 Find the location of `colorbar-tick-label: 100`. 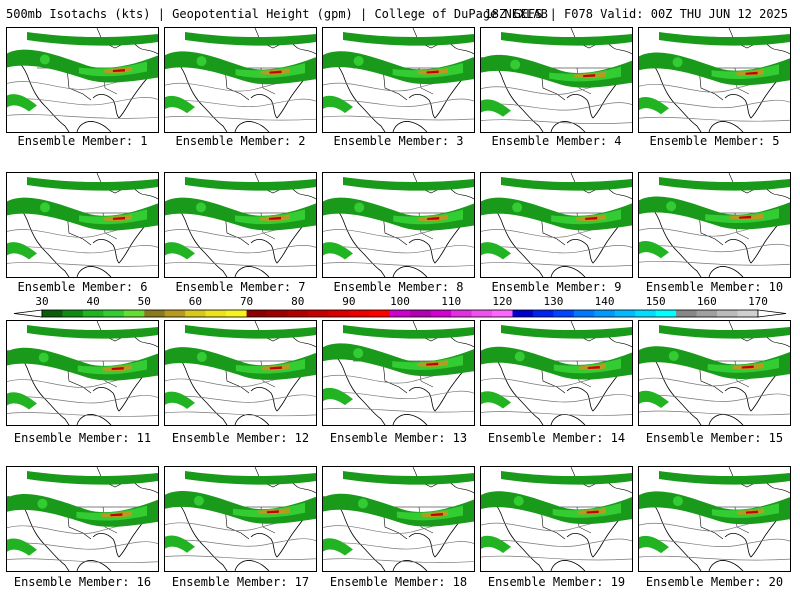

colorbar-tick-label: 100 is located at coordinates (400, 301).